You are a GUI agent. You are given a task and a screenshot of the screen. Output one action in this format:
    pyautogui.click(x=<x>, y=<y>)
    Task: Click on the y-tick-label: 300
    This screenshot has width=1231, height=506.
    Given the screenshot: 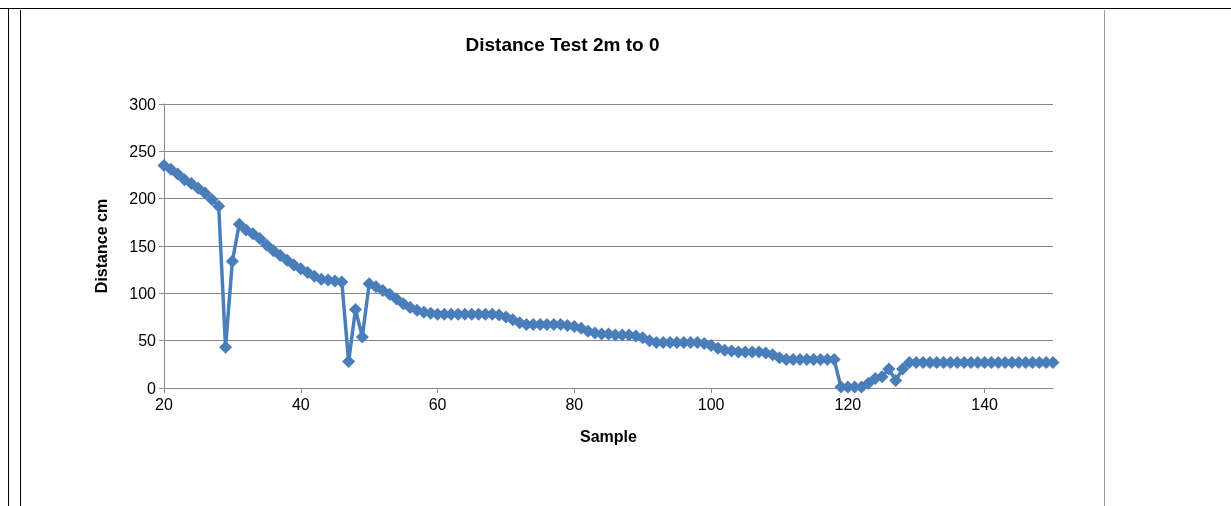 What is the action you would take?
    pyautogui.click(x=143, y=104)
    